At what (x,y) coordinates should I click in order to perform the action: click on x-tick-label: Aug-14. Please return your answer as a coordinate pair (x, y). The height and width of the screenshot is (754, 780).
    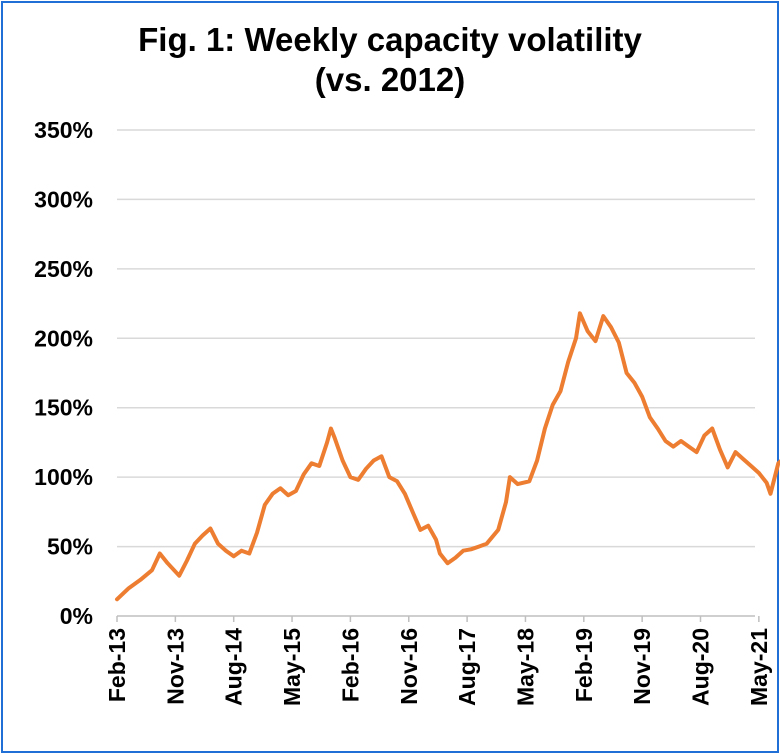
    Looking at the image, I should click on (234, 667).